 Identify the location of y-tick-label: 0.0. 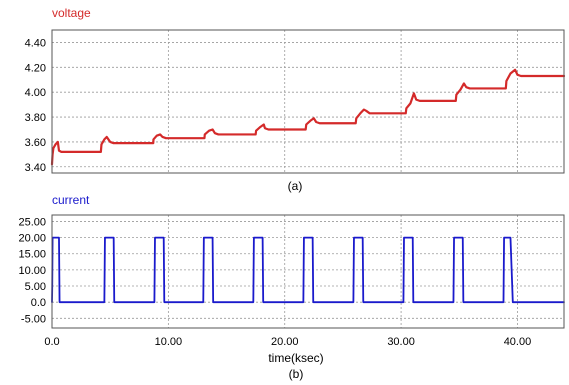
(38, 303).